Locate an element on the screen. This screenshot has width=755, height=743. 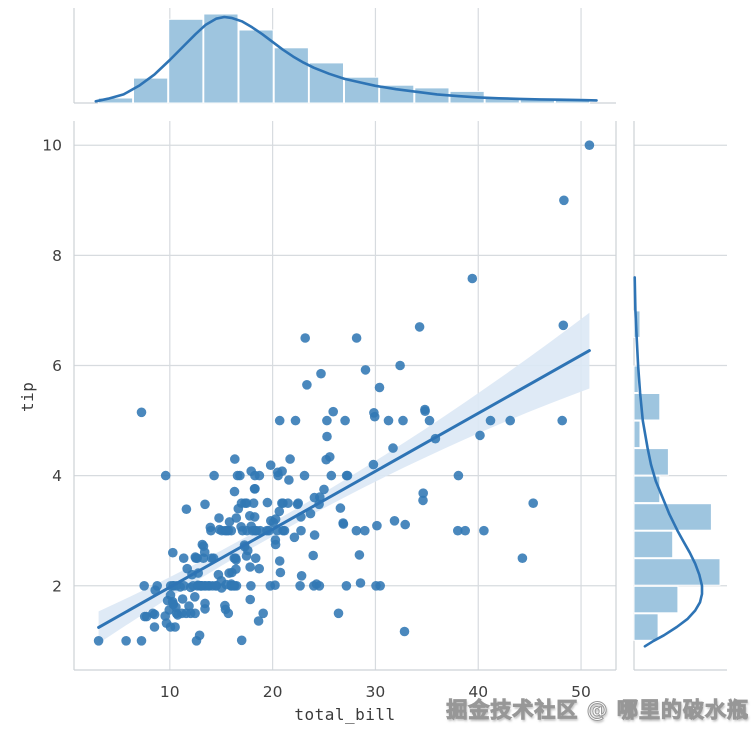
y-tick-label: 6 is located at coordinates (57, 366).